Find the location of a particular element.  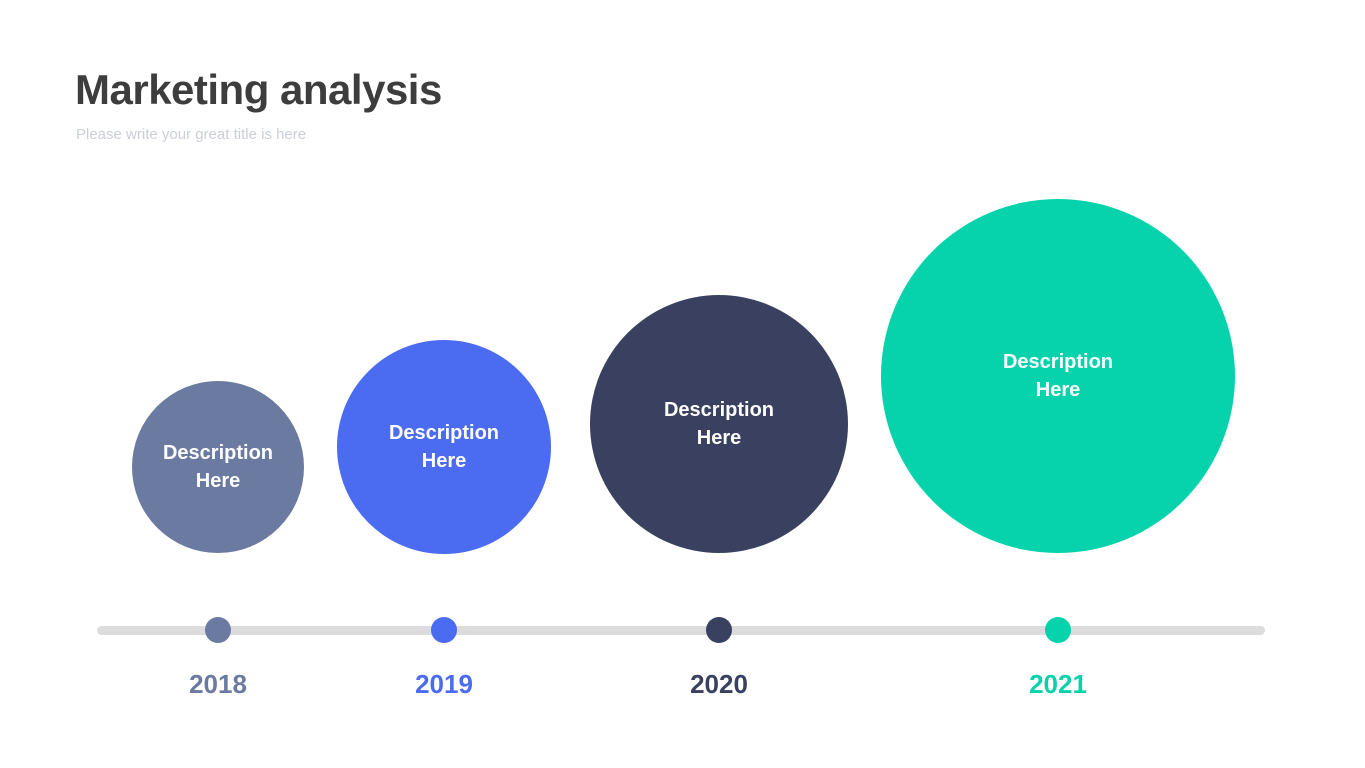

timeline-dot-2021 is located at coordinates (1058, 630).